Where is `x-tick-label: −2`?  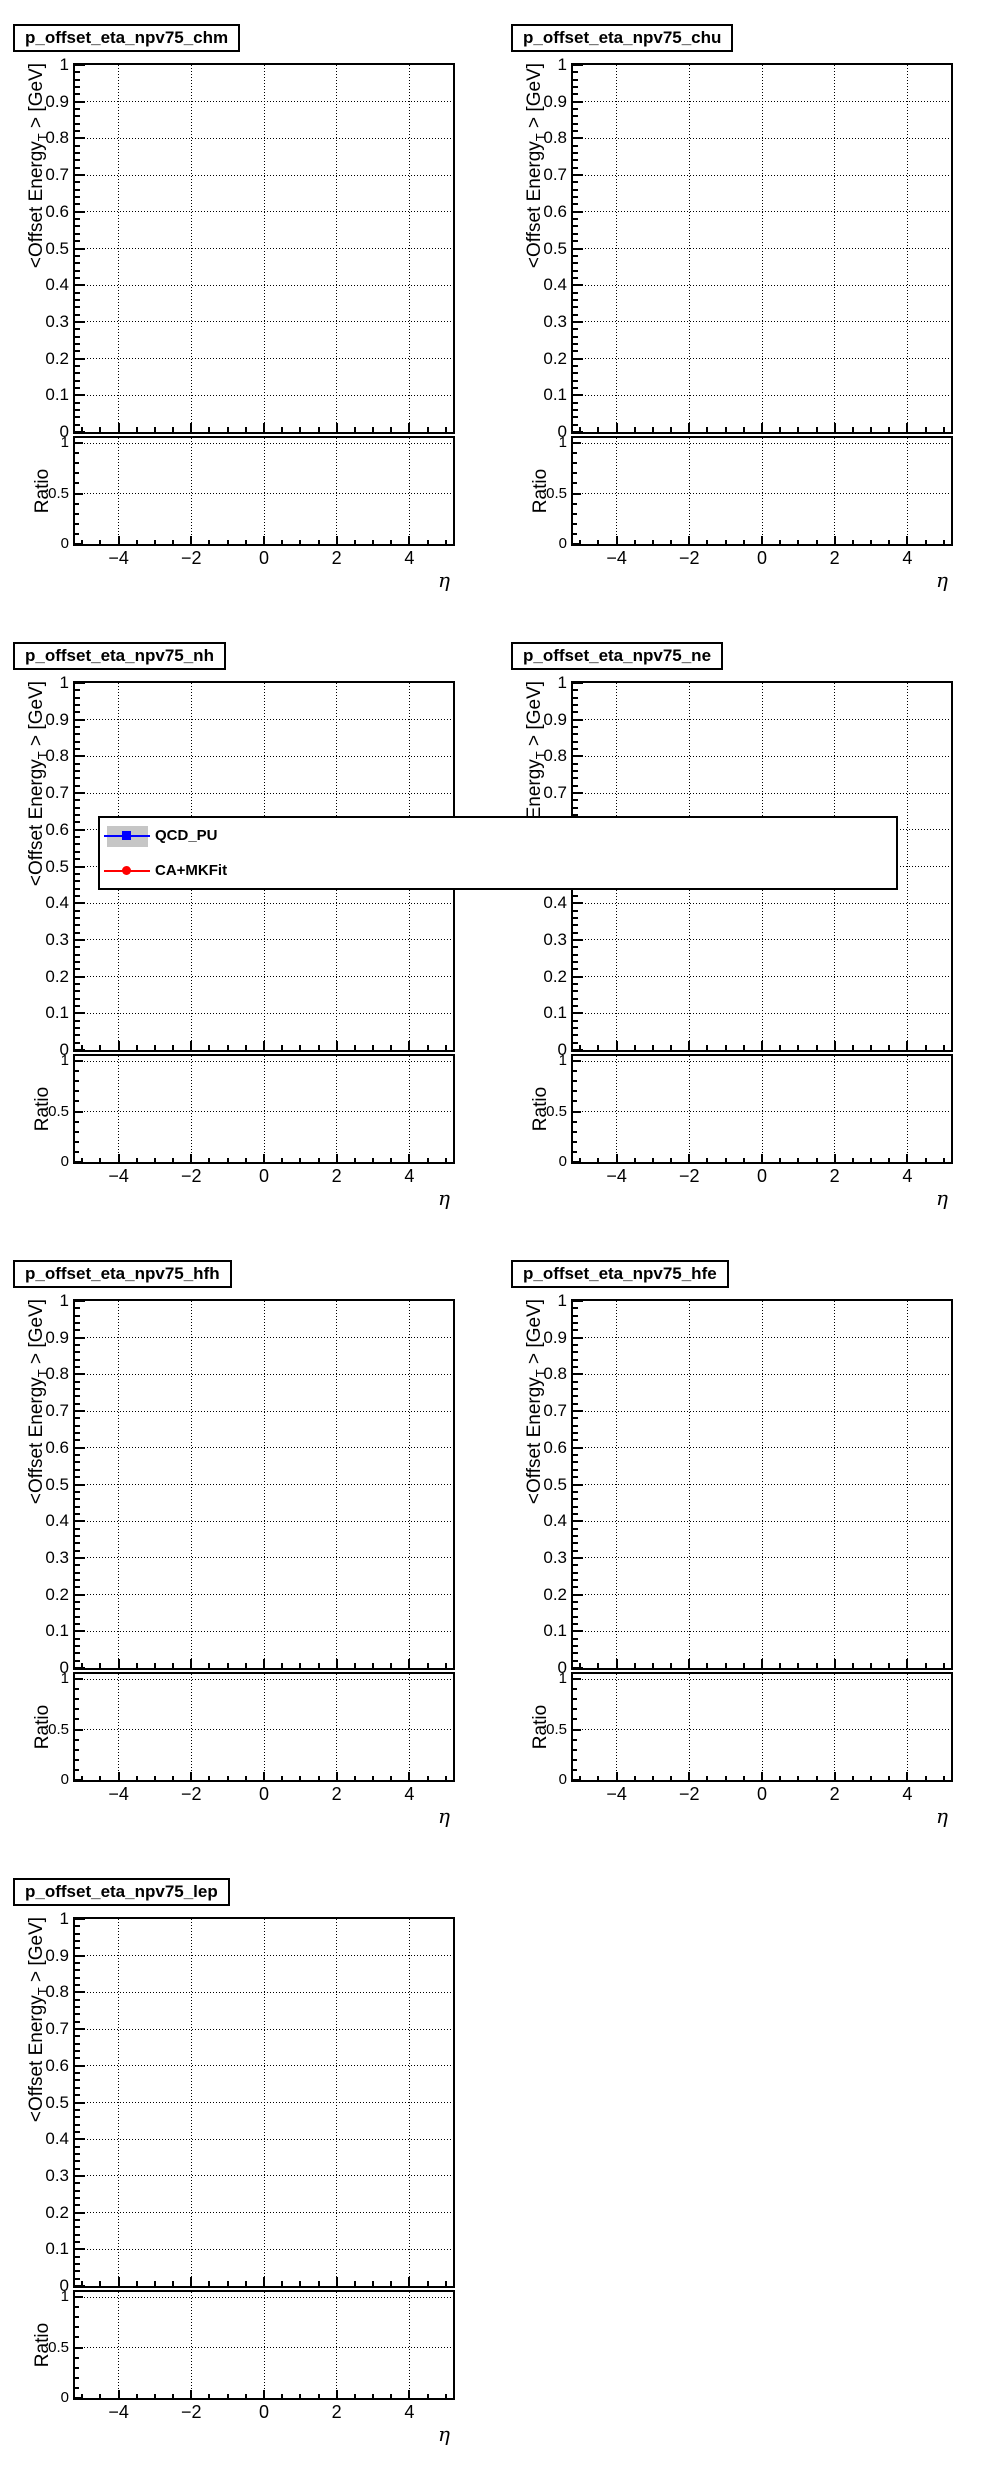 x-tick-label: −2 is located at coordinates (191, 558).